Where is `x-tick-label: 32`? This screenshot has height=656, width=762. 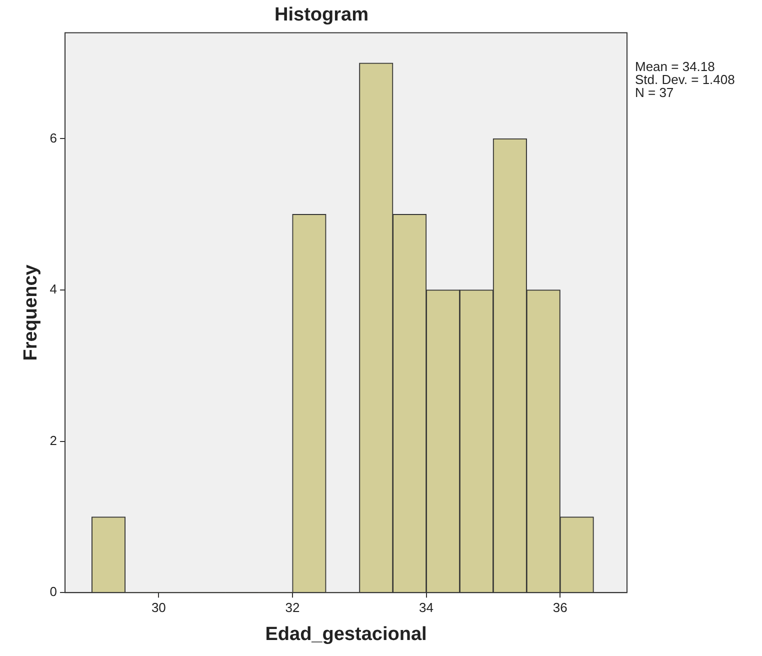
x-tick-label: 32 is located at coordinates (292, 607).